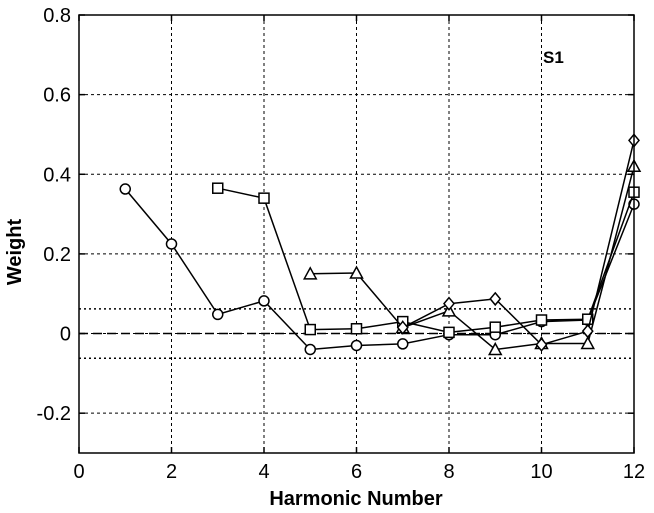 This screenshot has width=654, height=513. What do you see at coordinates (171, 472) in the screenshot?
I see `x-tick-label: 2` at bounding box center [171, 472].